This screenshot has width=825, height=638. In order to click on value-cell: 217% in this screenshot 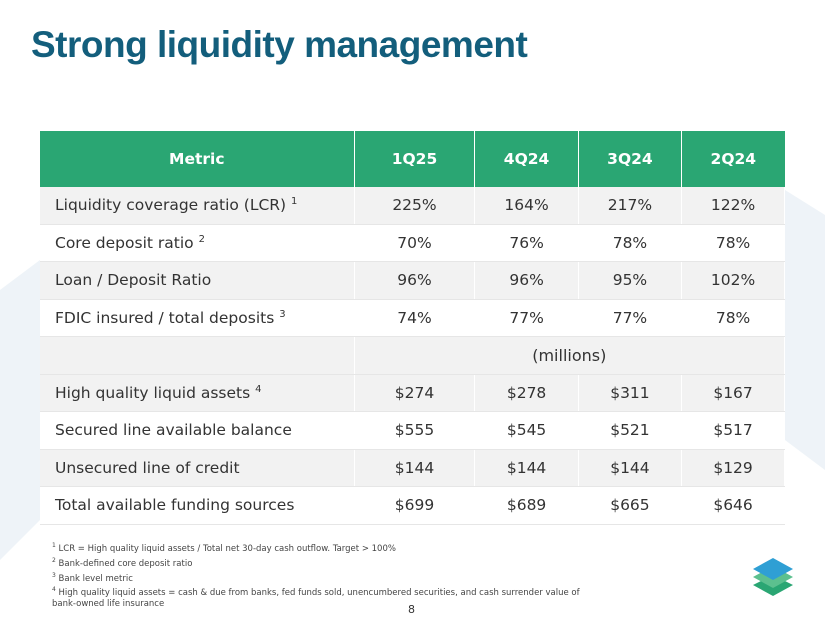, I will do `click(630, 206)`.